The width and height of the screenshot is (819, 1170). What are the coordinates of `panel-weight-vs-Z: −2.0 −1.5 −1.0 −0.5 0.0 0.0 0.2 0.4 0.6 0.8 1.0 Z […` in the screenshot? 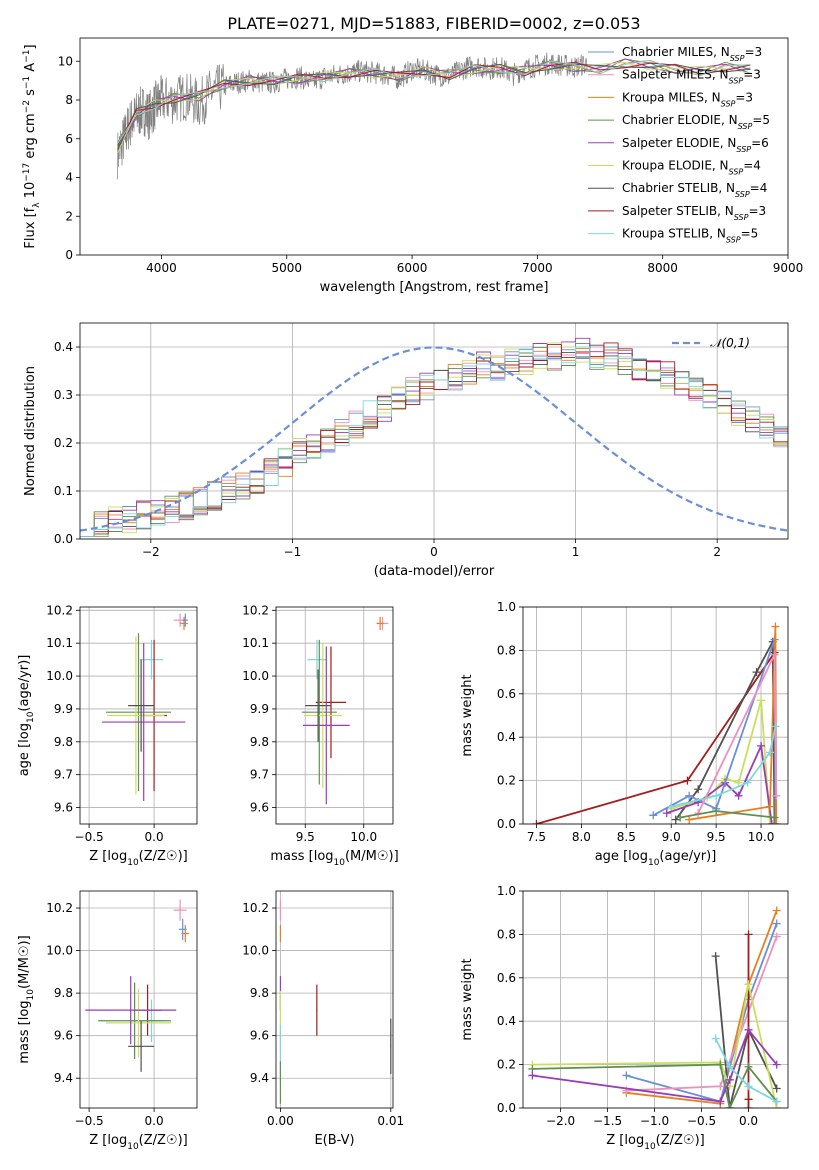 It's located at (624, 1018).